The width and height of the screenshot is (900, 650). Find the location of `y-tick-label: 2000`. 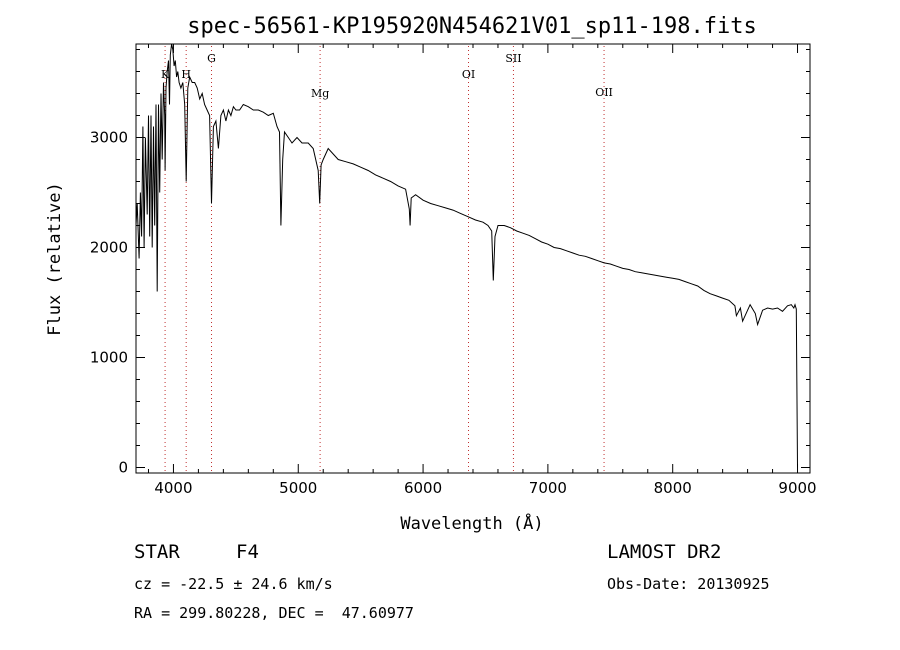

y-tick-label: 2000 is located at coordinates (109, 248).